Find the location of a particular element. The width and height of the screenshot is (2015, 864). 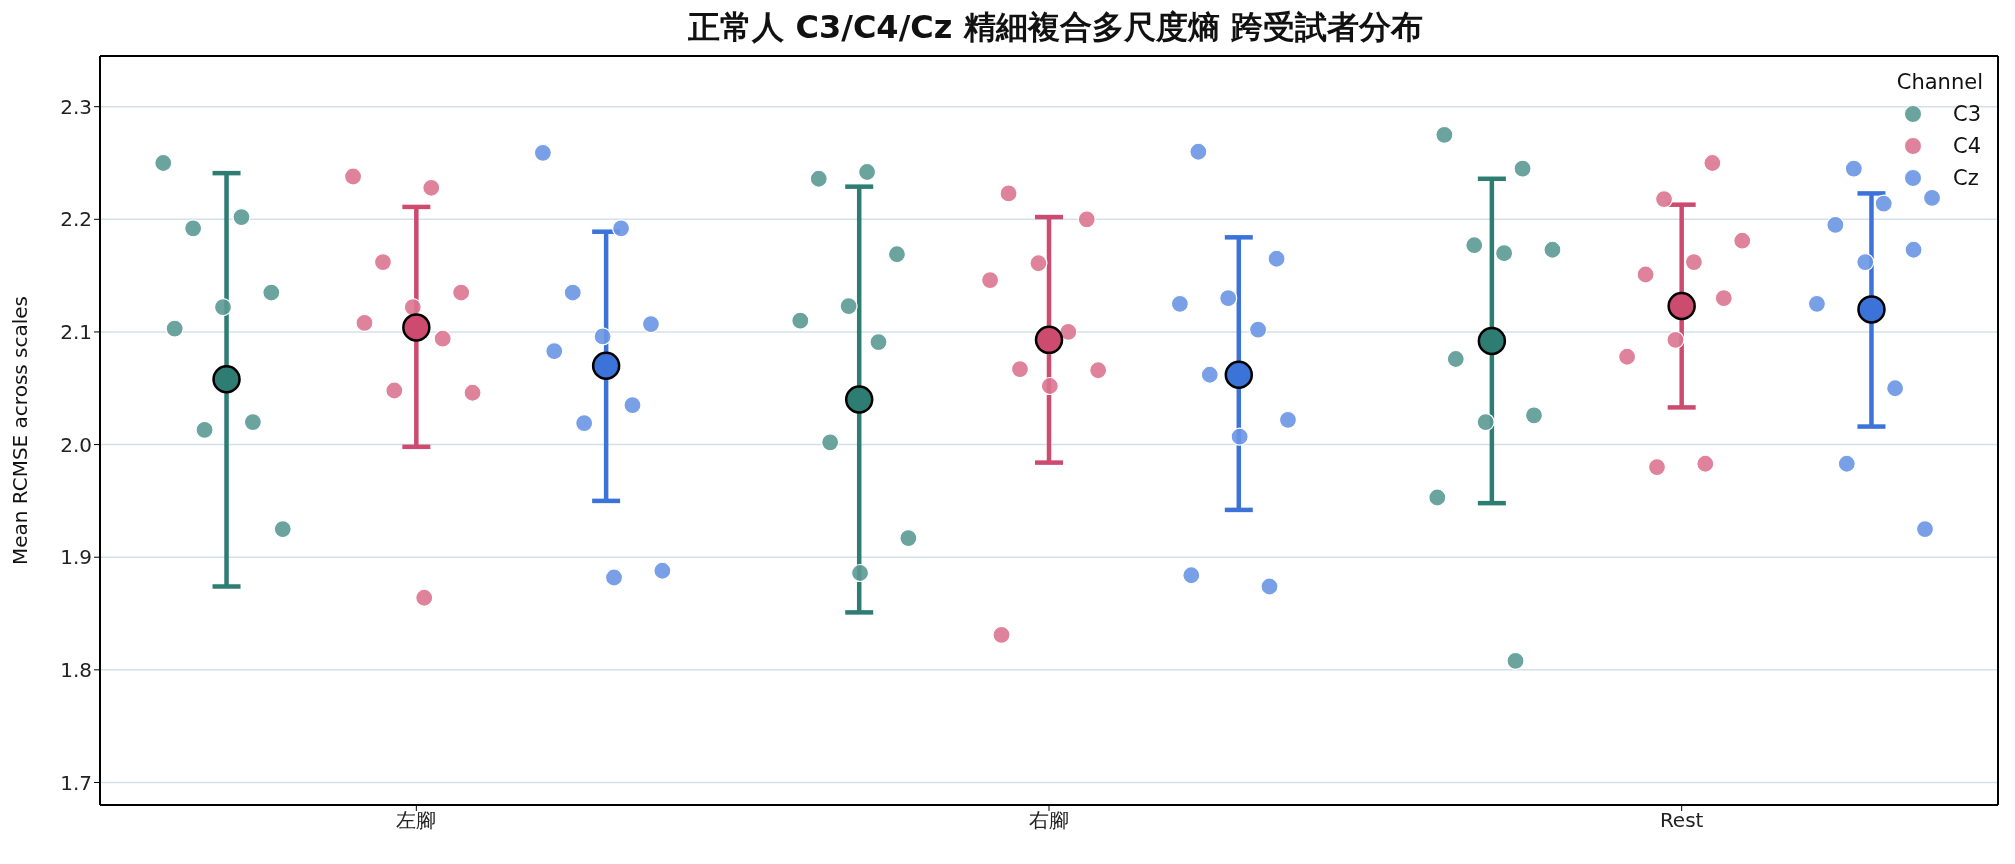

legend-label: C4 is located at coordinates (1968, 146).